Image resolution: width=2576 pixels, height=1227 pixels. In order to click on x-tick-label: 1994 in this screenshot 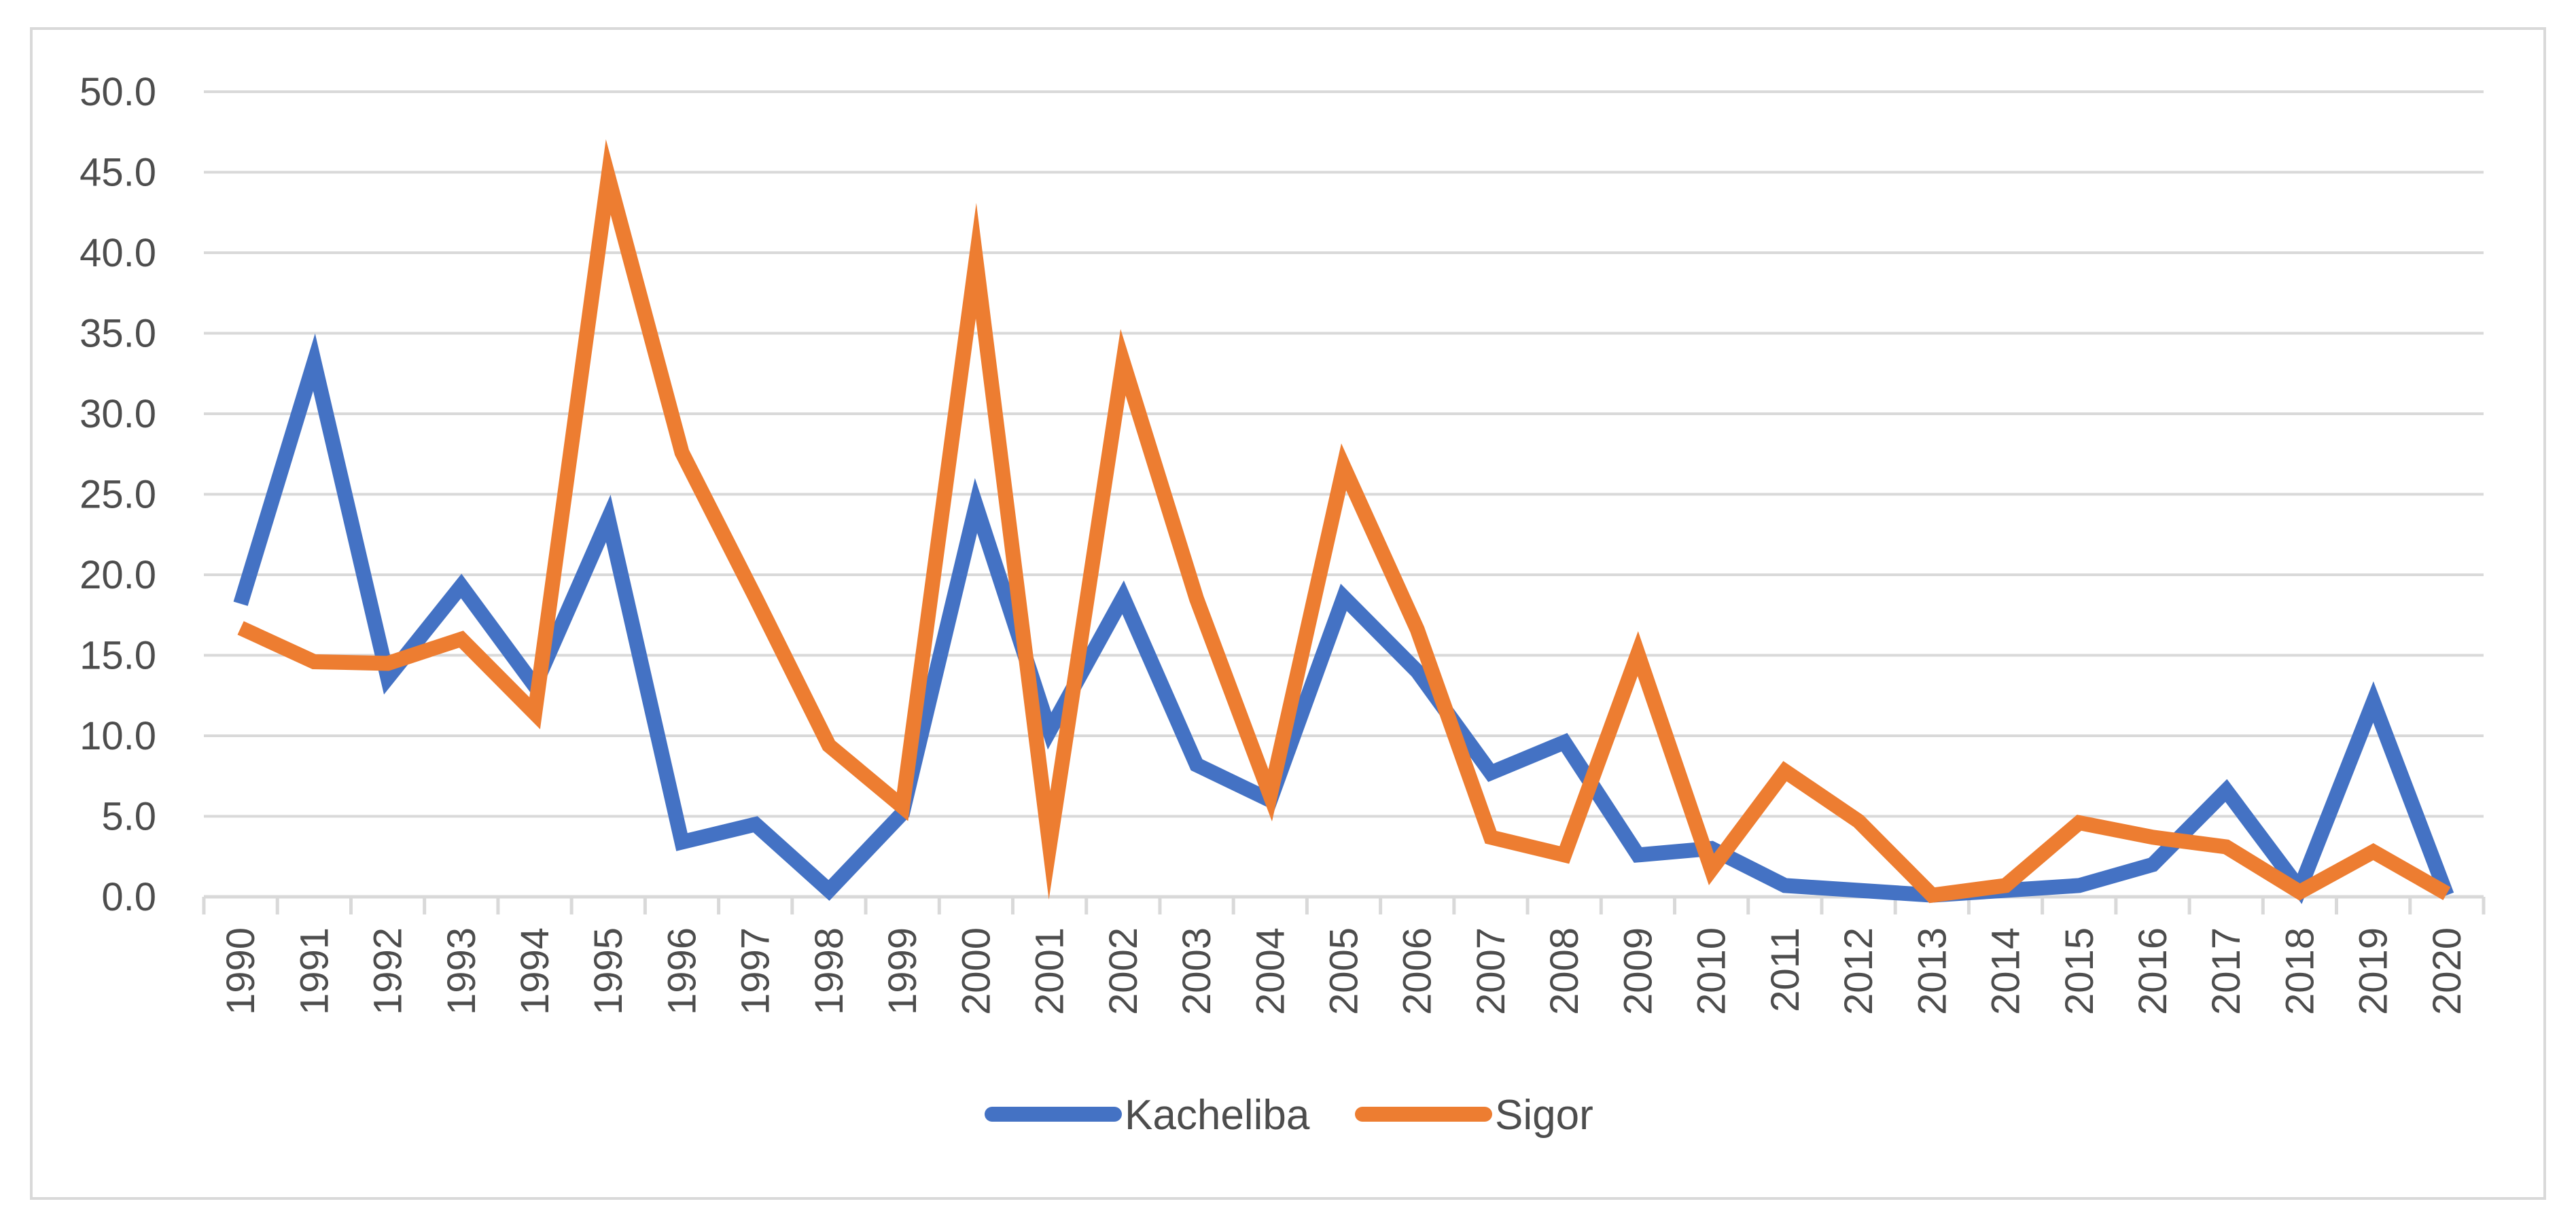, I will do `click(535, 971)`.